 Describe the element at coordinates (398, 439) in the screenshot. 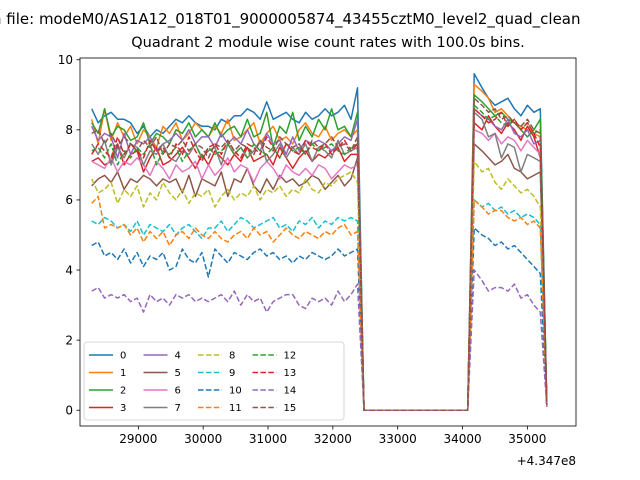

I see `x-tick-label: 33000` at that location.